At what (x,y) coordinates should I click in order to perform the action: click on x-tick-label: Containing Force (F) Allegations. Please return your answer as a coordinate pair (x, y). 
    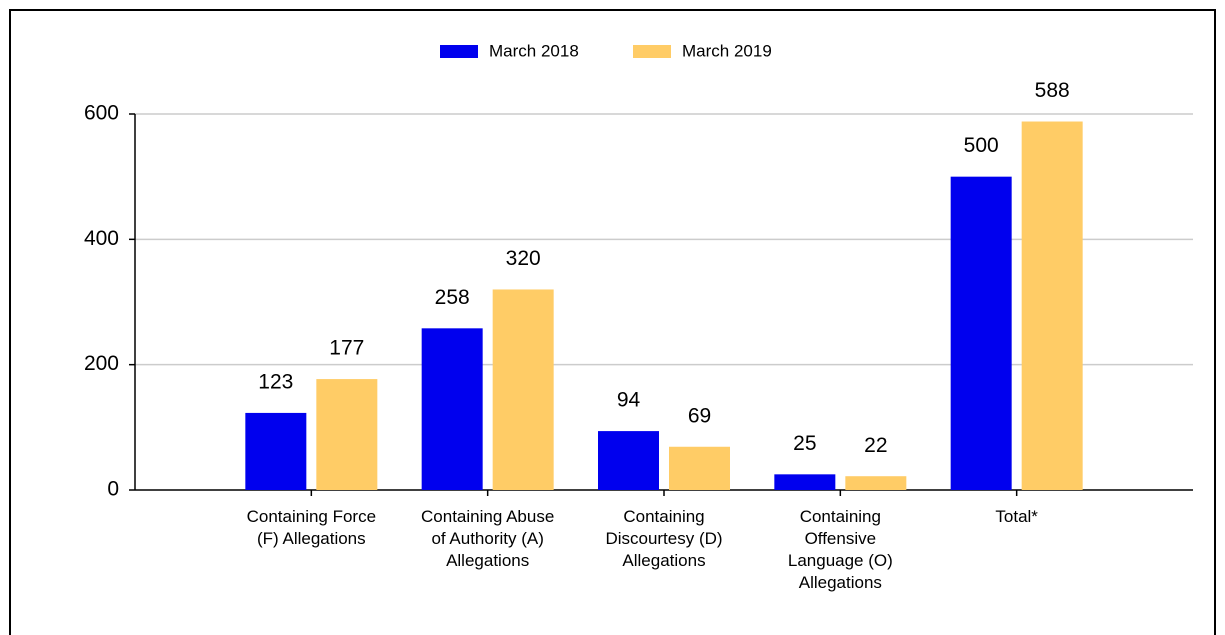
    Looking at the image, I should click on (311, 527).